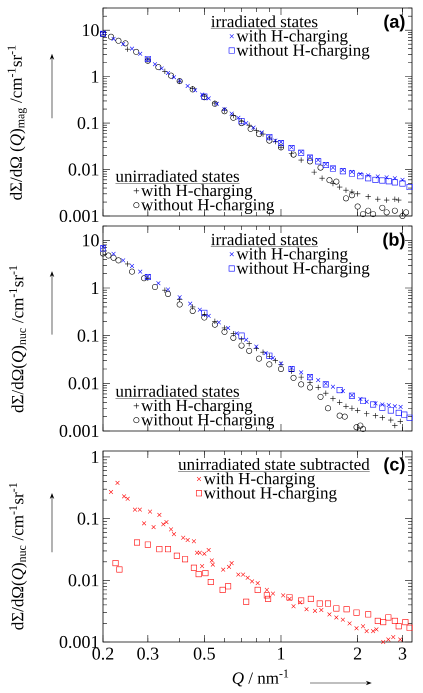  What do you see at coordinates (17, 123) in the screenshot?
I see `y-axis-title: dΣ/dΩ (Q)$_{mag}$ /cm$^{-1}$sr$^{-1}$` at bounding box center [17, 123].